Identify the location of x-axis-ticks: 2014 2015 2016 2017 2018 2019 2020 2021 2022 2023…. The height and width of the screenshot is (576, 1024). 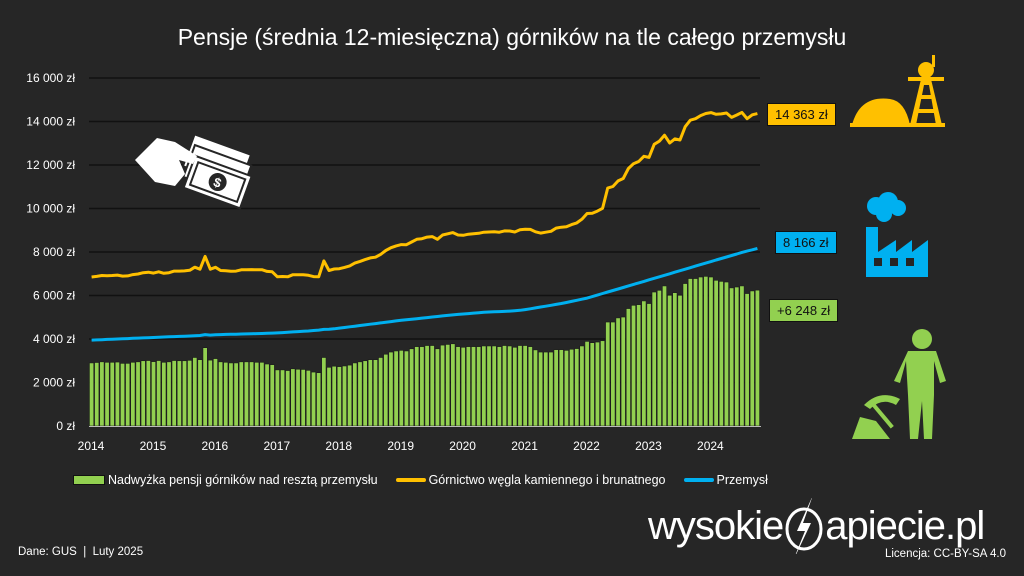
(401, 446).